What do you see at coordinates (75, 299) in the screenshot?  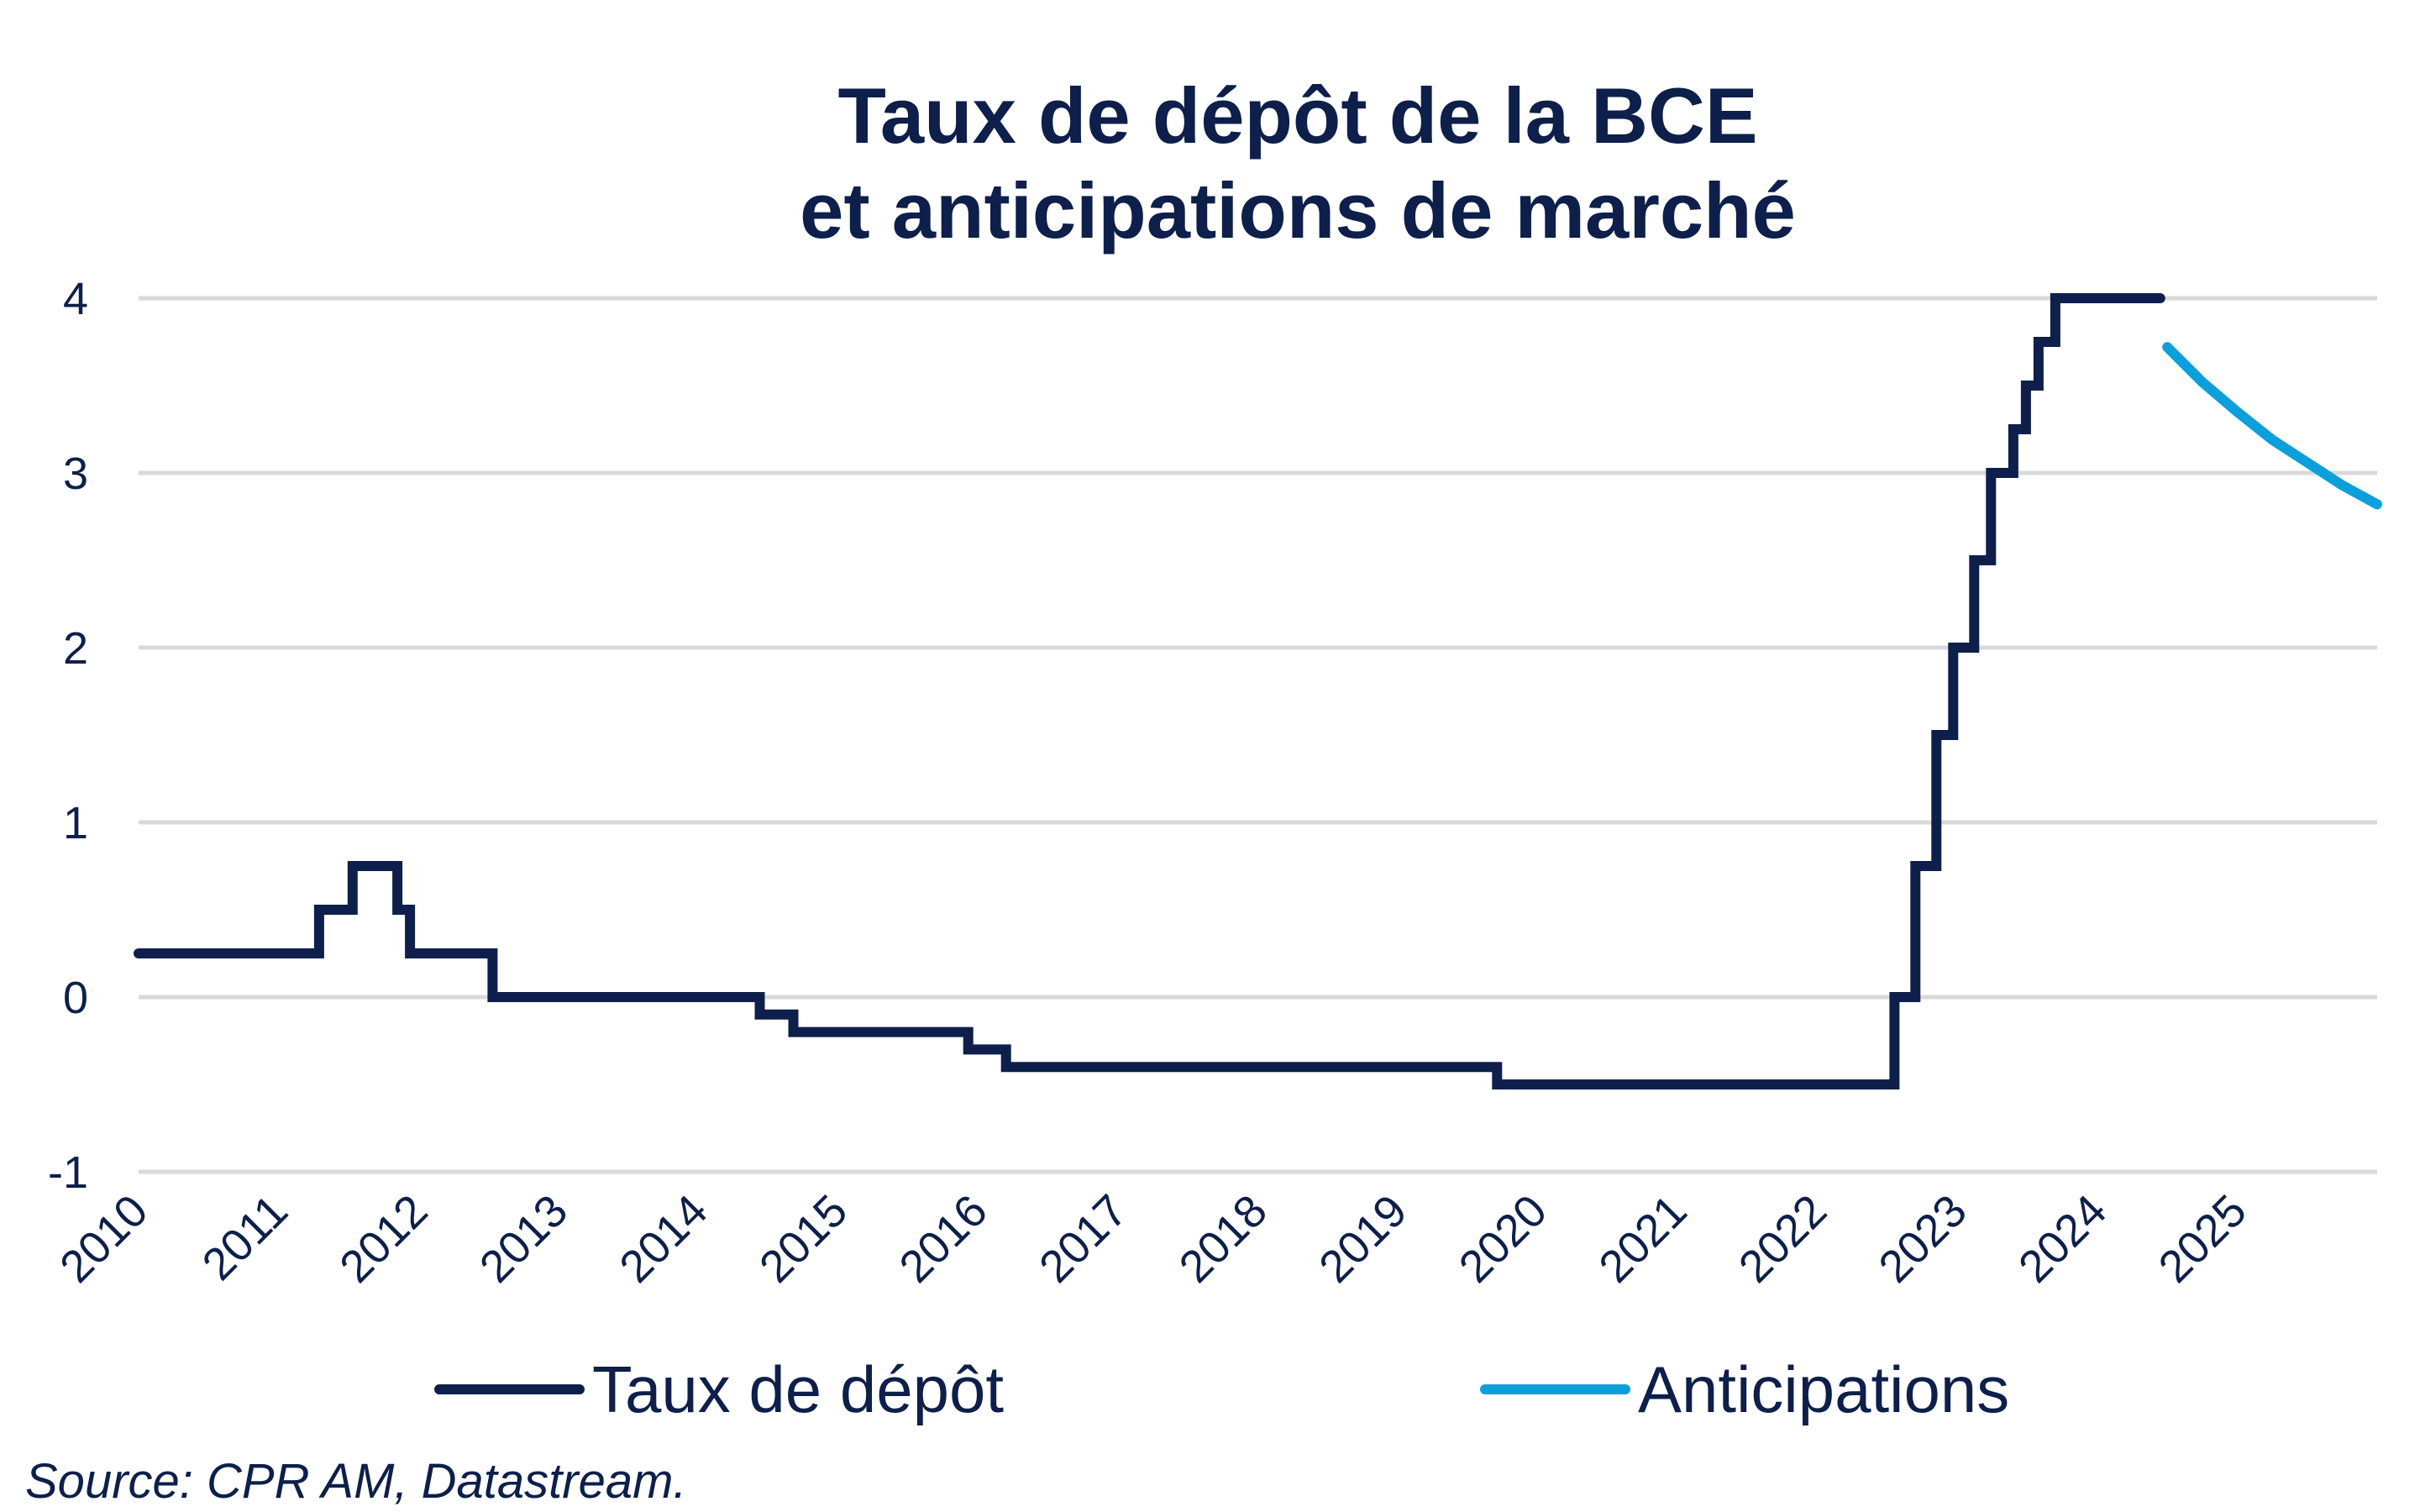 I see `y-tick-label: 4` at bounding box center [75, 299].